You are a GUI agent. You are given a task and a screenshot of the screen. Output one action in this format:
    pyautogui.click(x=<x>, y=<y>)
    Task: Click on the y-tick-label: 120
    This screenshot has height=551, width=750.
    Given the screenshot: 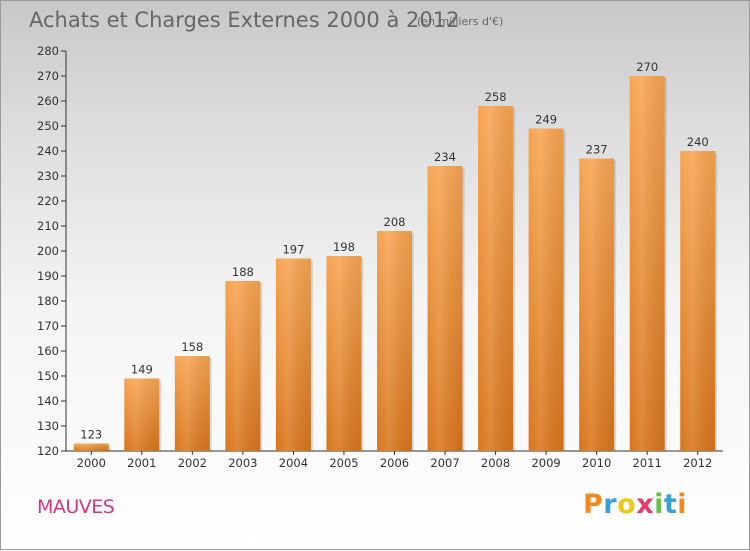 What is the action you would take?
    pyautogui.click(x=48, y=451)
    